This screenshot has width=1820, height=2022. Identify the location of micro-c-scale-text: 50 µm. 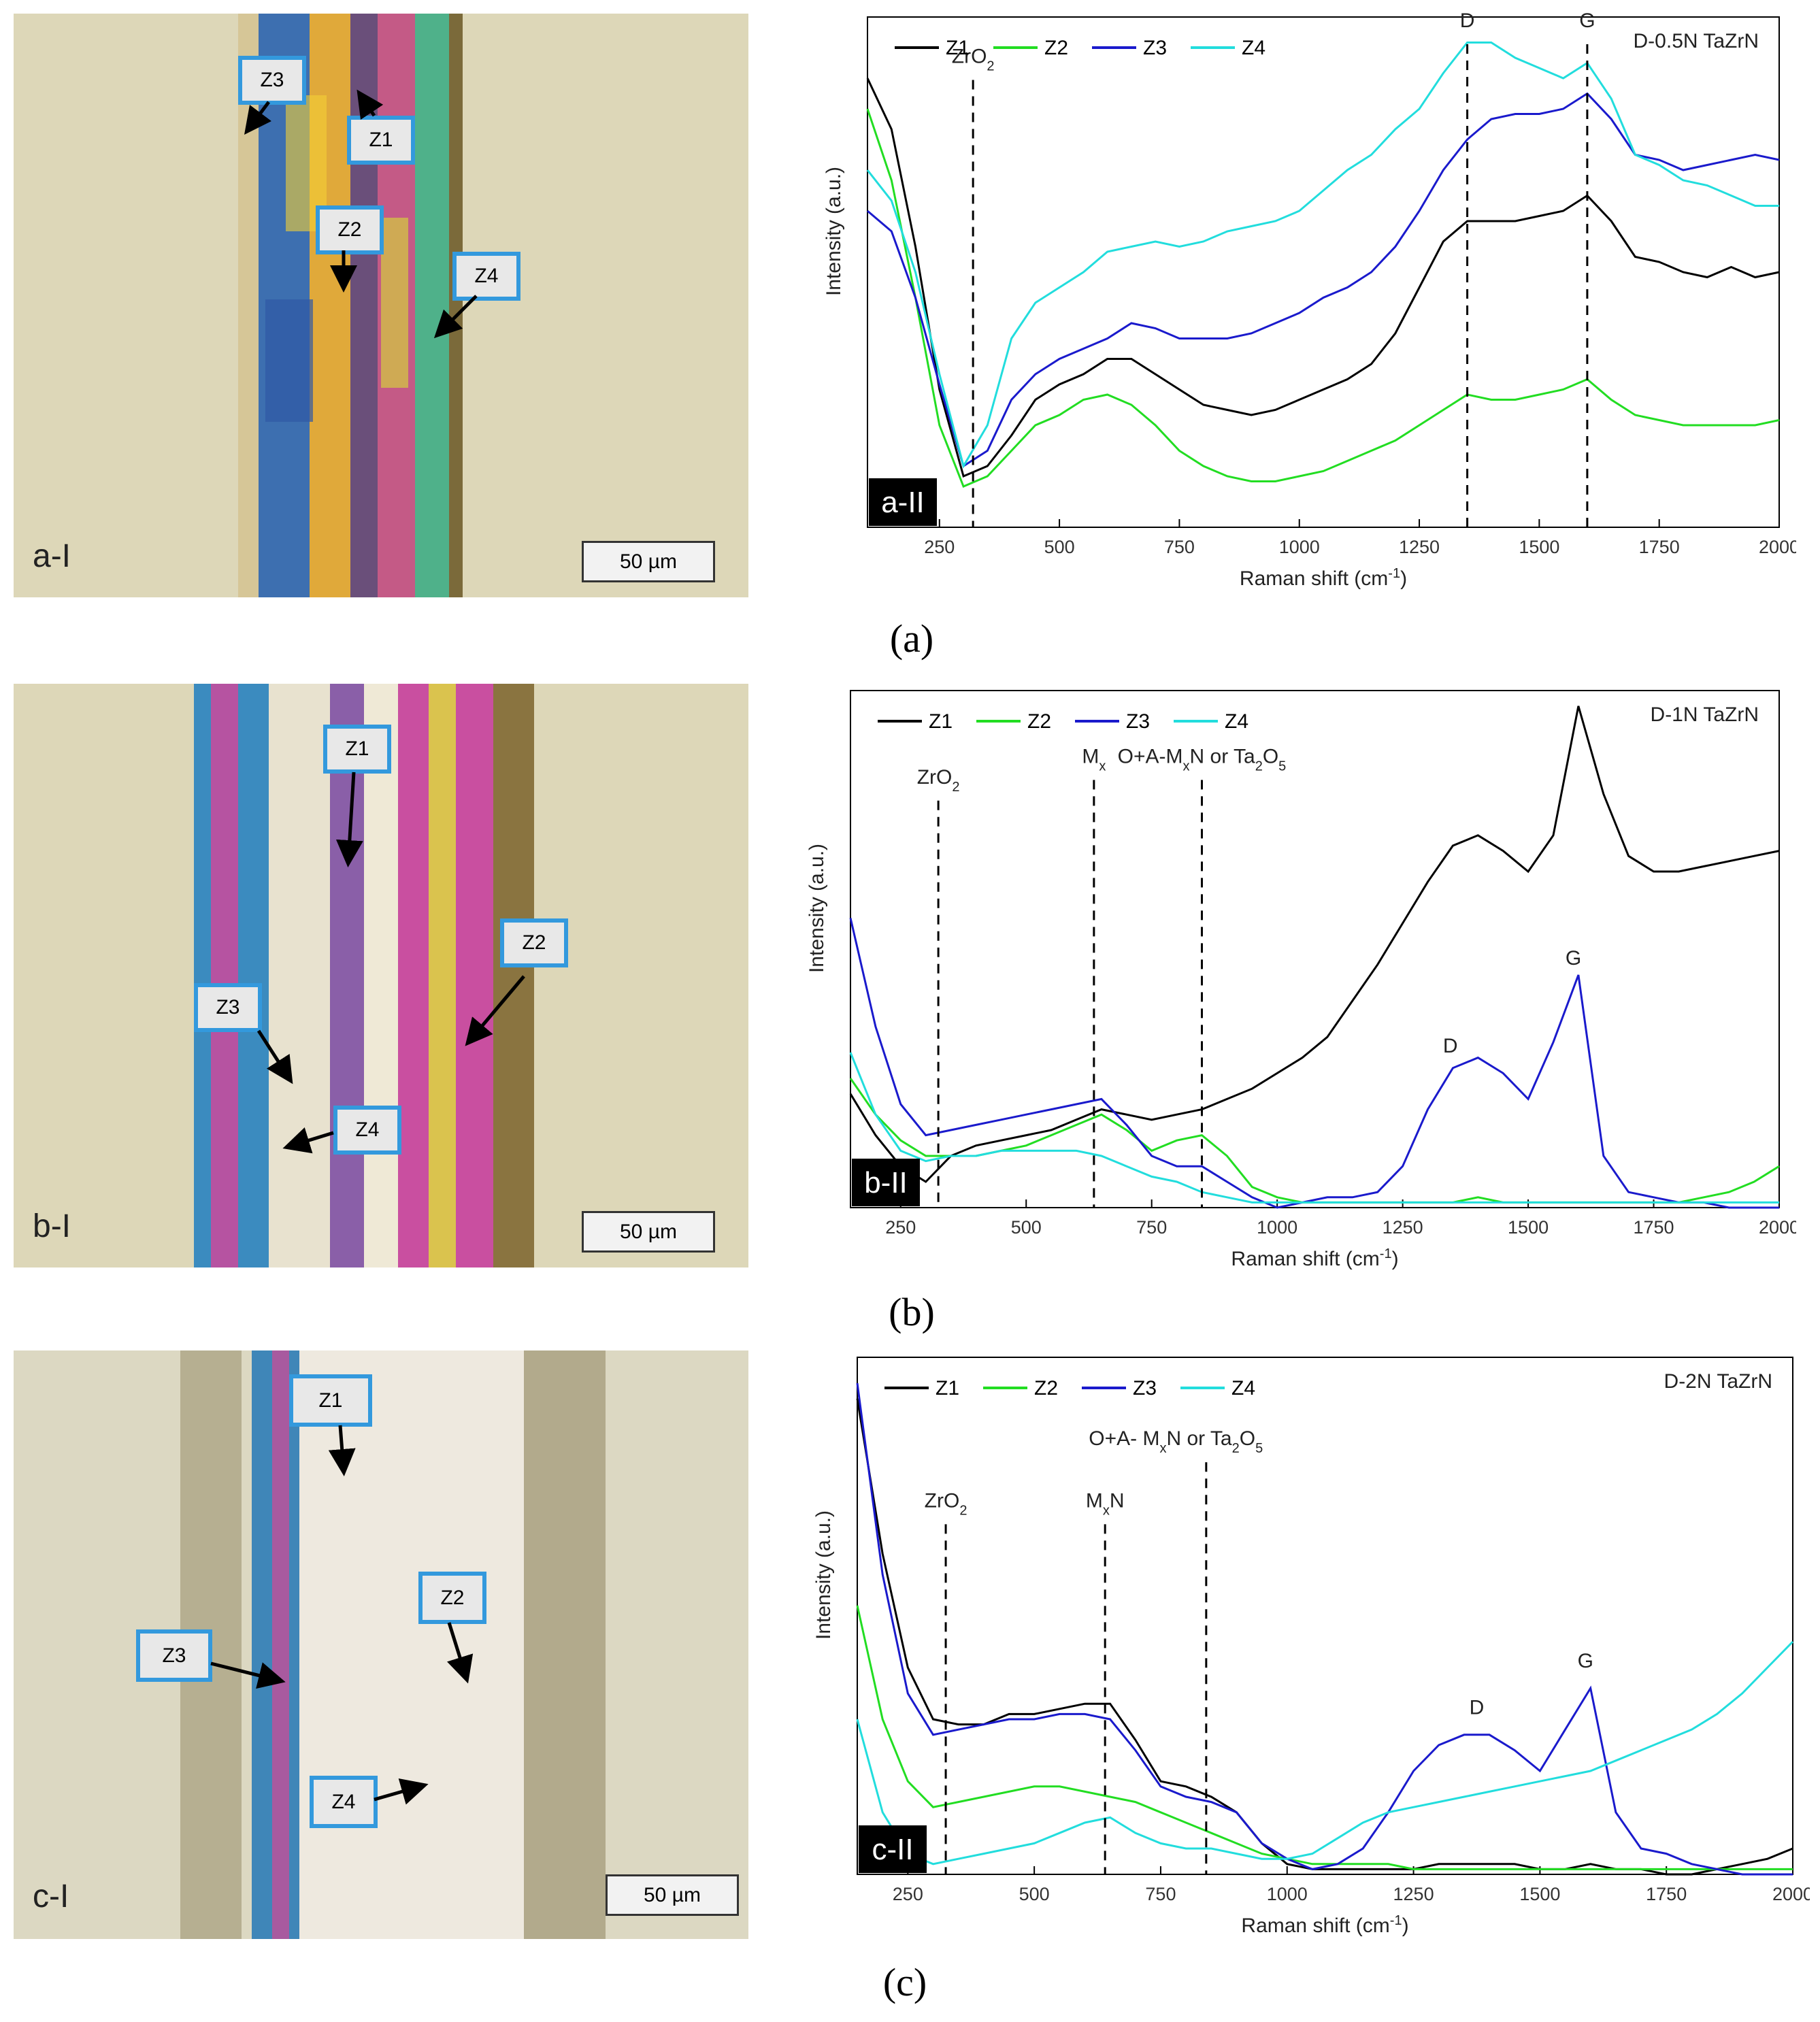
(673, 1895).